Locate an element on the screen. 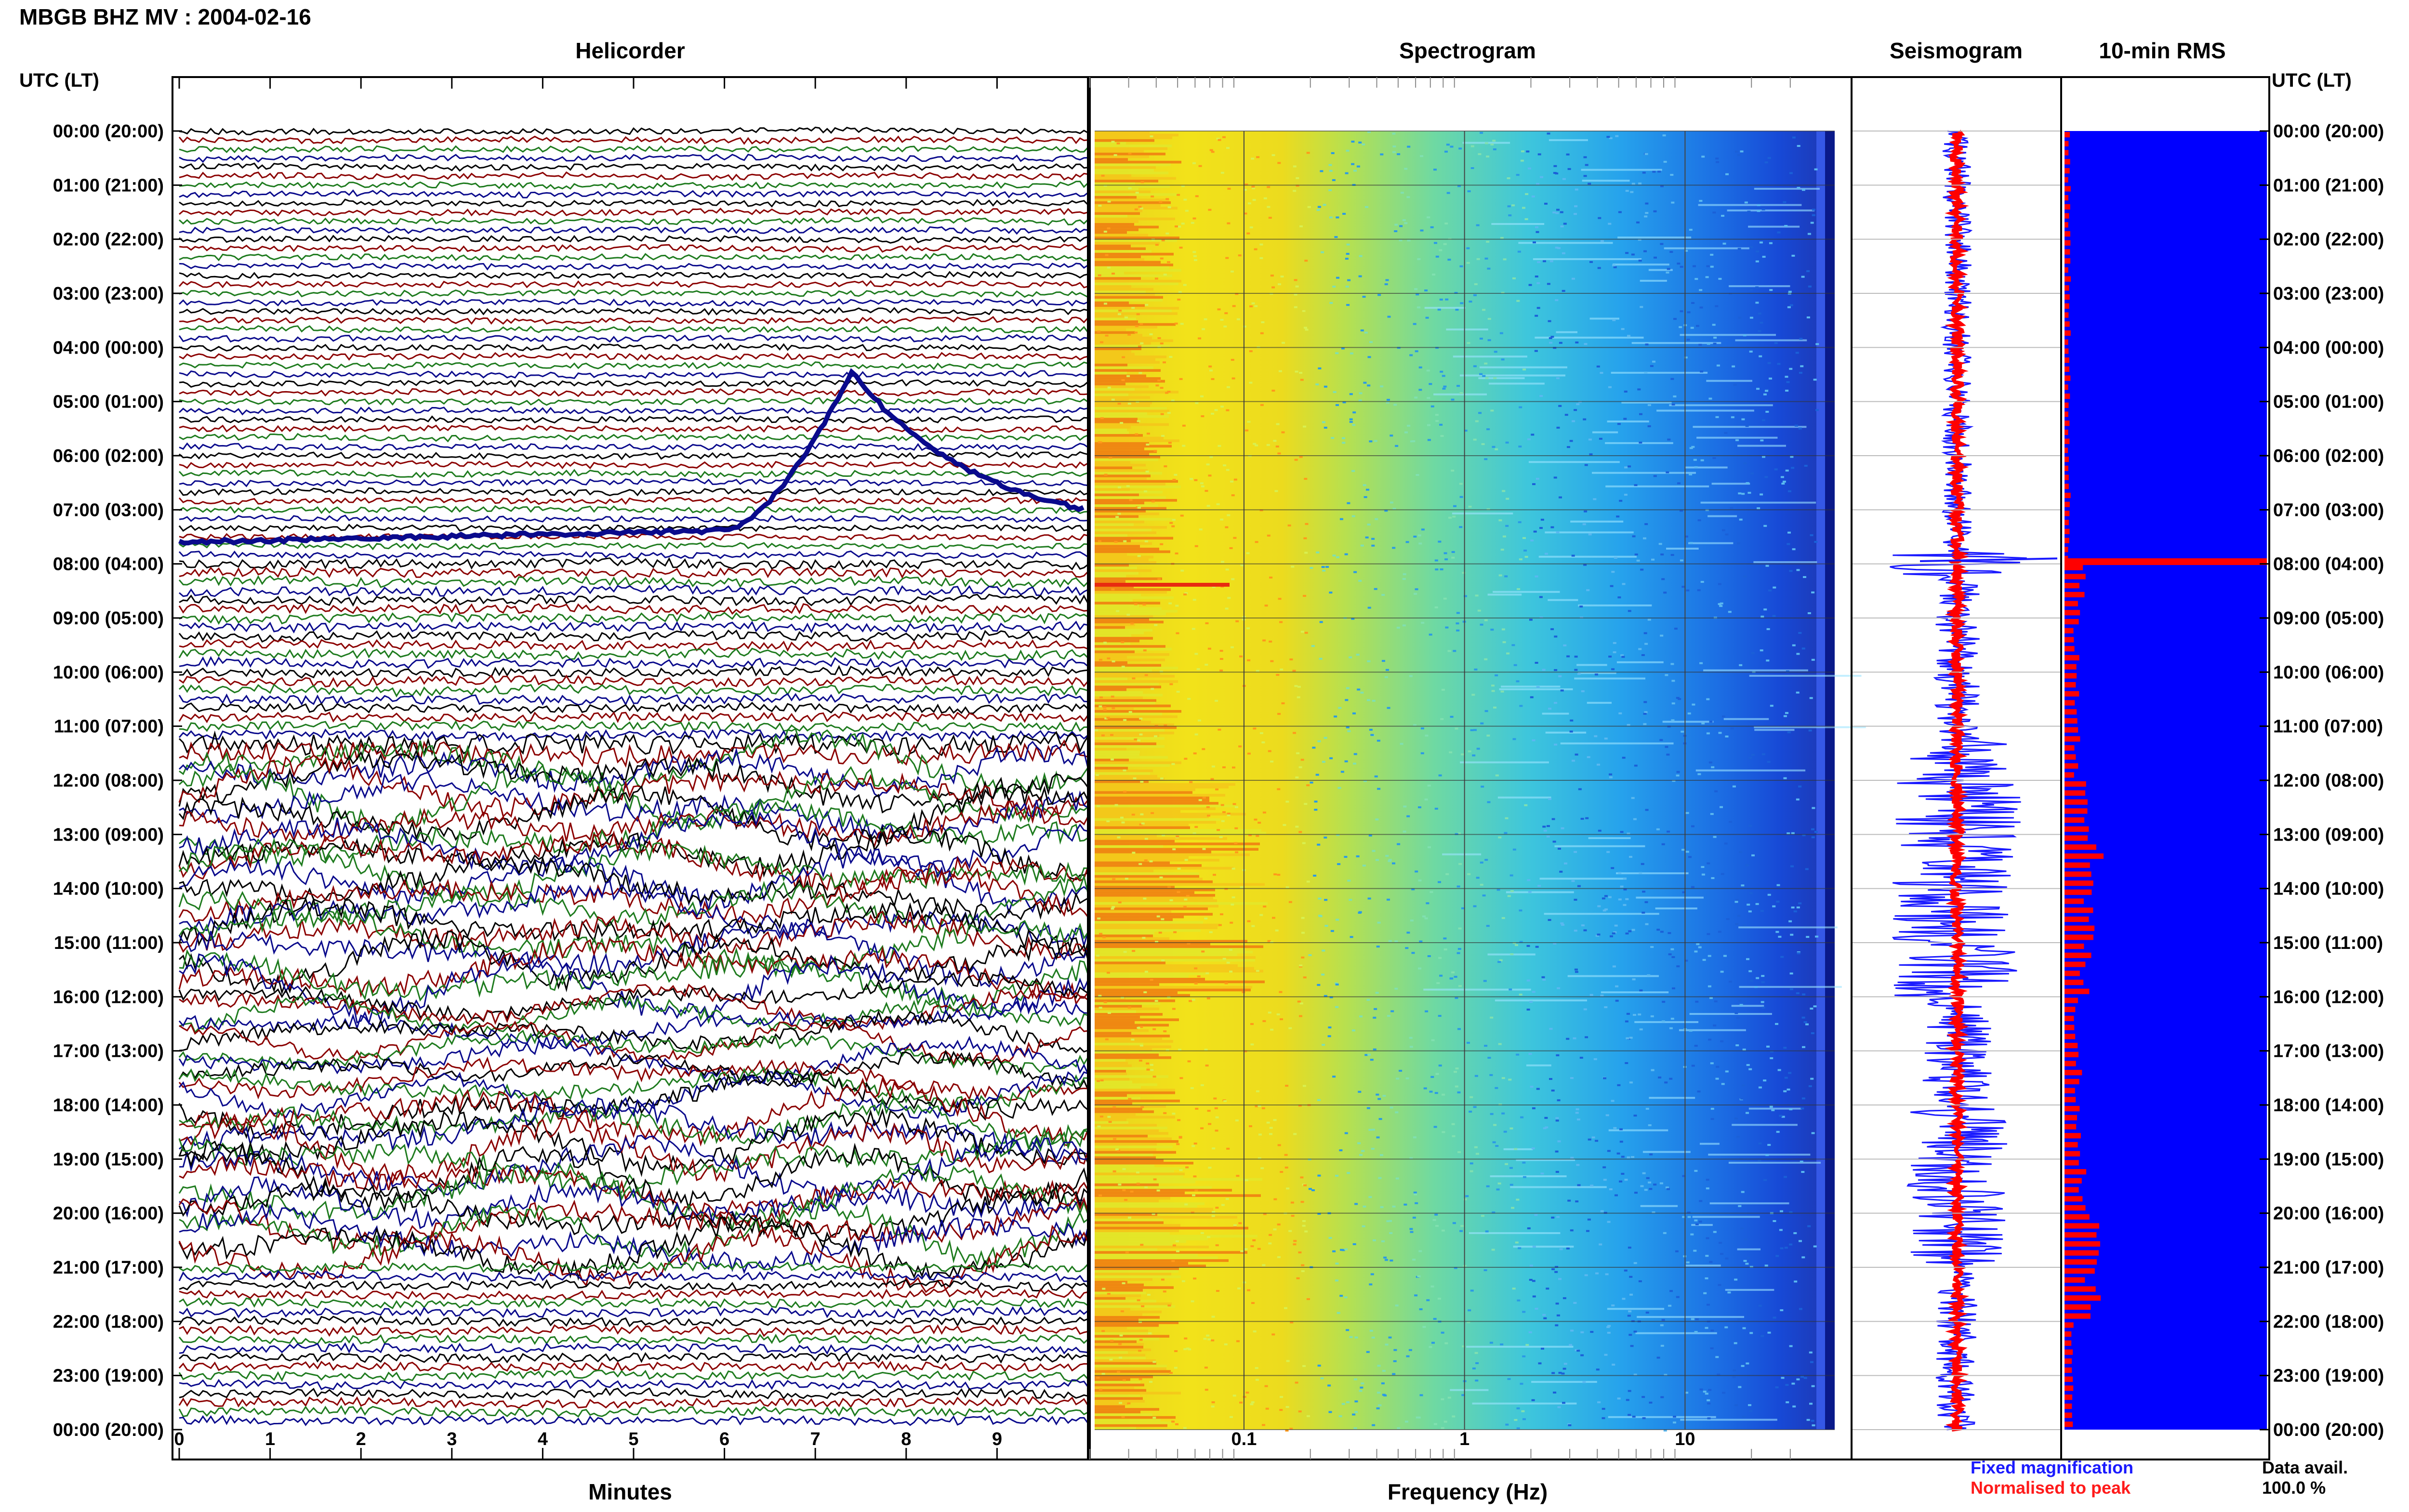 The height and width of the screenshot is (1512, 2409). utc-hour-label-right: 04:00 (00:00) is located at coordinates (2328, 348).